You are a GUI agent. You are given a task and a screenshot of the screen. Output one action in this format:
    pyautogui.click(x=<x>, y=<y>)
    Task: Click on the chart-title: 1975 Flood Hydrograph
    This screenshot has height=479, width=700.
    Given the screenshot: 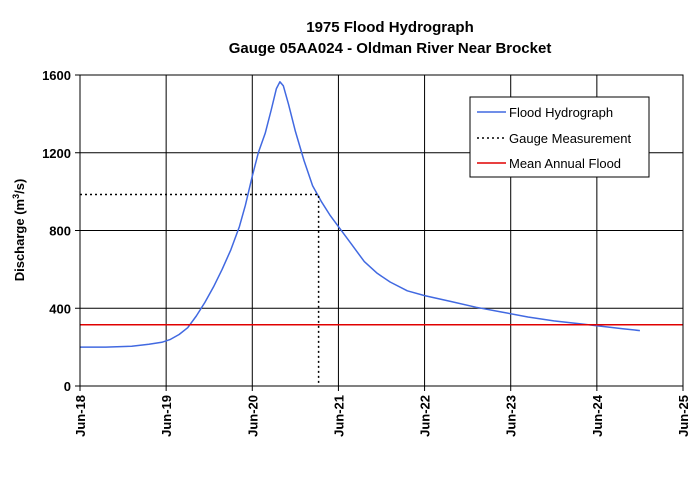 What is the action you would take?
    pyautogui.click(x=390, y=27)
    